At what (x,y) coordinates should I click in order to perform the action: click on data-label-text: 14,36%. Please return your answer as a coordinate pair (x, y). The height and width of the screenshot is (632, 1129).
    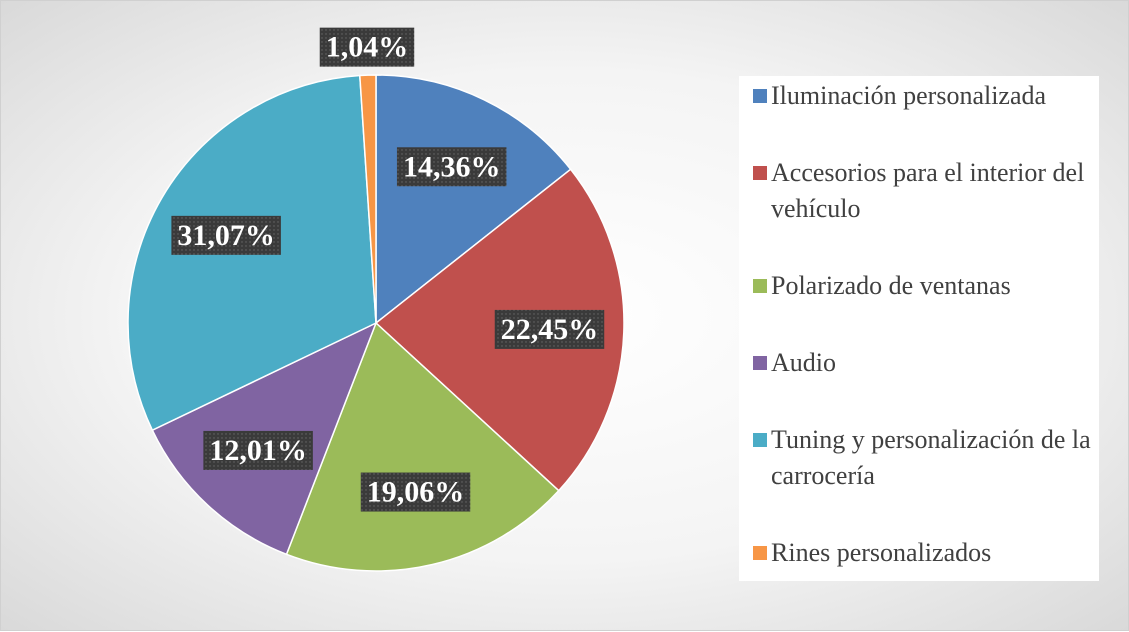
    Looking at the image, I should click on (452, 166).